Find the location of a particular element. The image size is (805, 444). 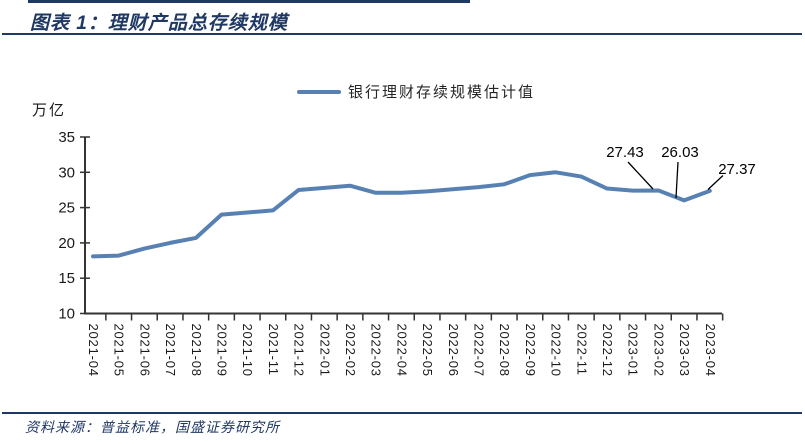

x-tick-label: 2022-02 is located at coordinates (350, 350).